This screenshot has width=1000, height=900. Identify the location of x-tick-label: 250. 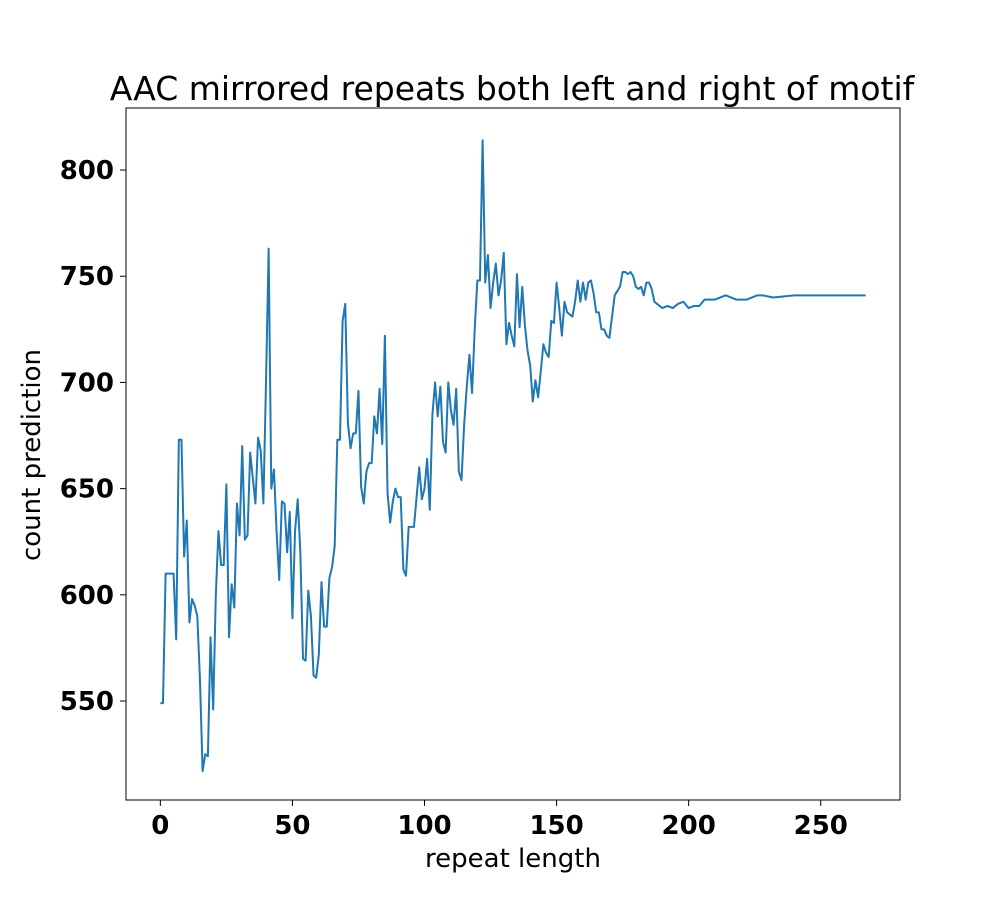
(821, 826).